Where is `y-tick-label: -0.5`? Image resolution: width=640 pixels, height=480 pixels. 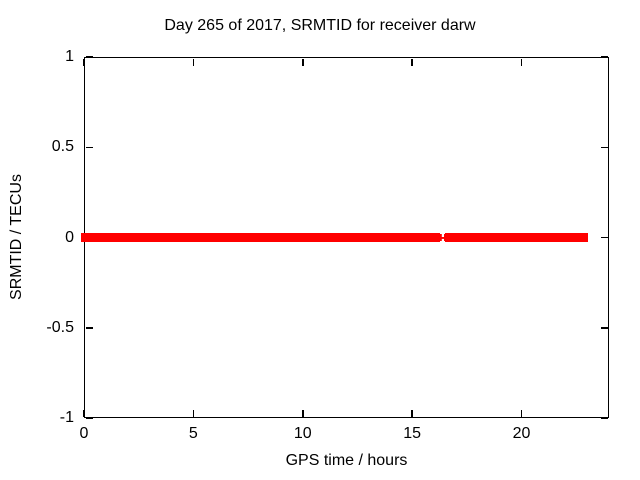 y-tick-label: -0.5 is located at coordinates (60, 327).